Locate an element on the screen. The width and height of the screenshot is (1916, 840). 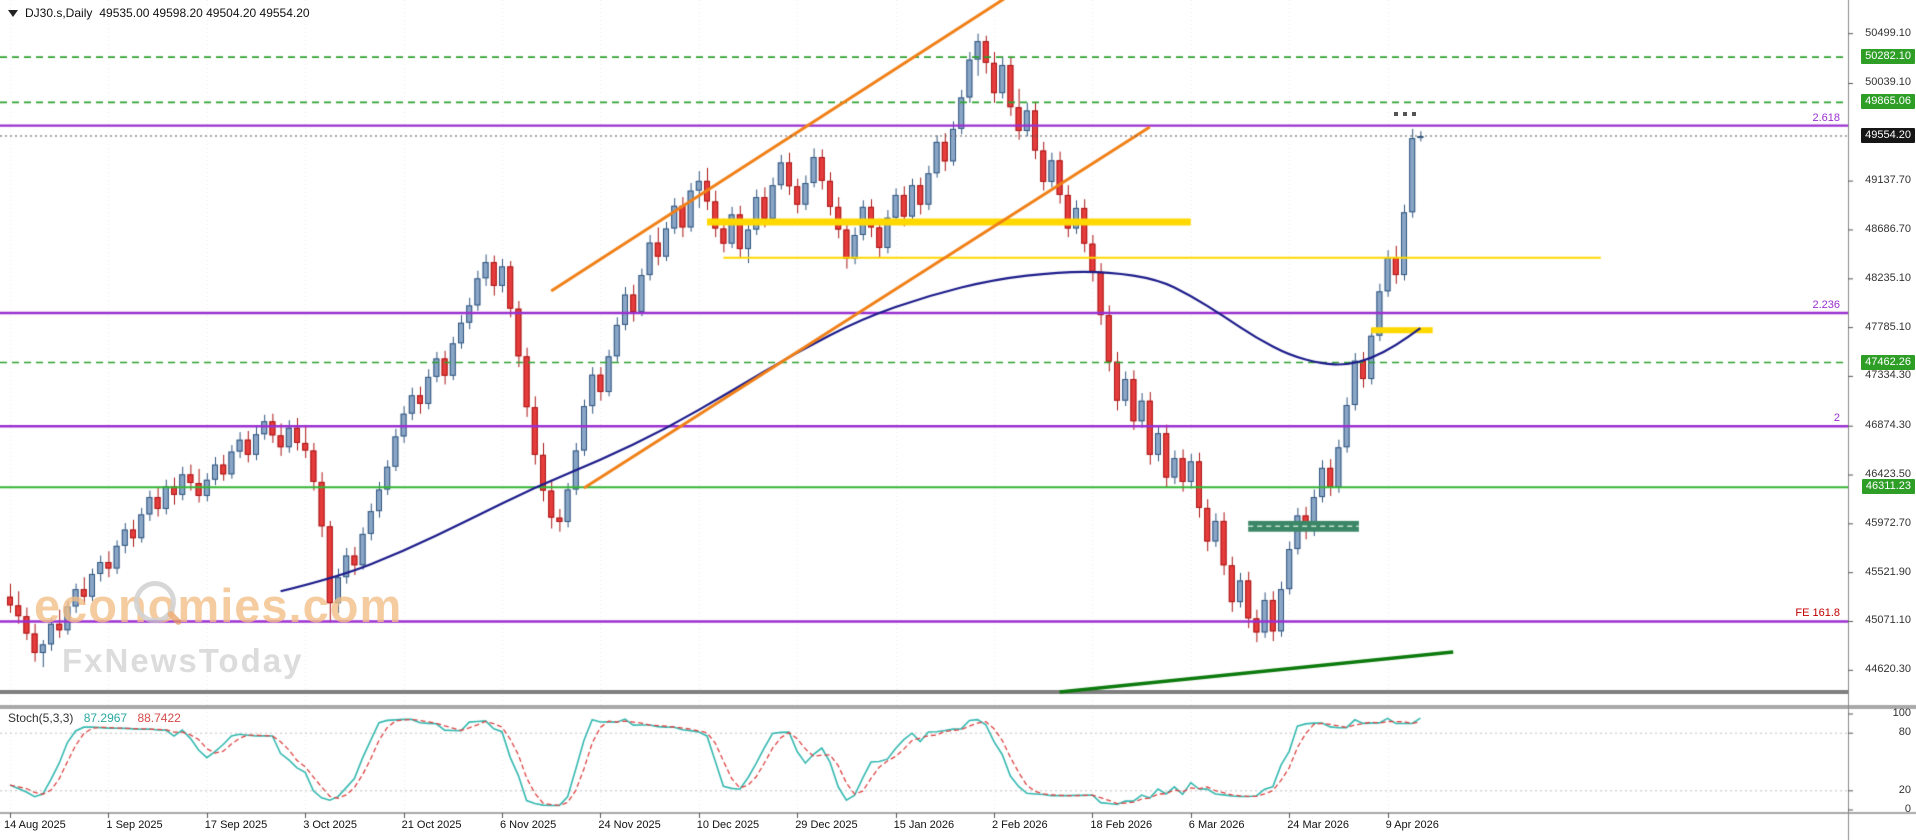
stoch-name: Stoch(5,3,3) is located at coordinates (41, 718).